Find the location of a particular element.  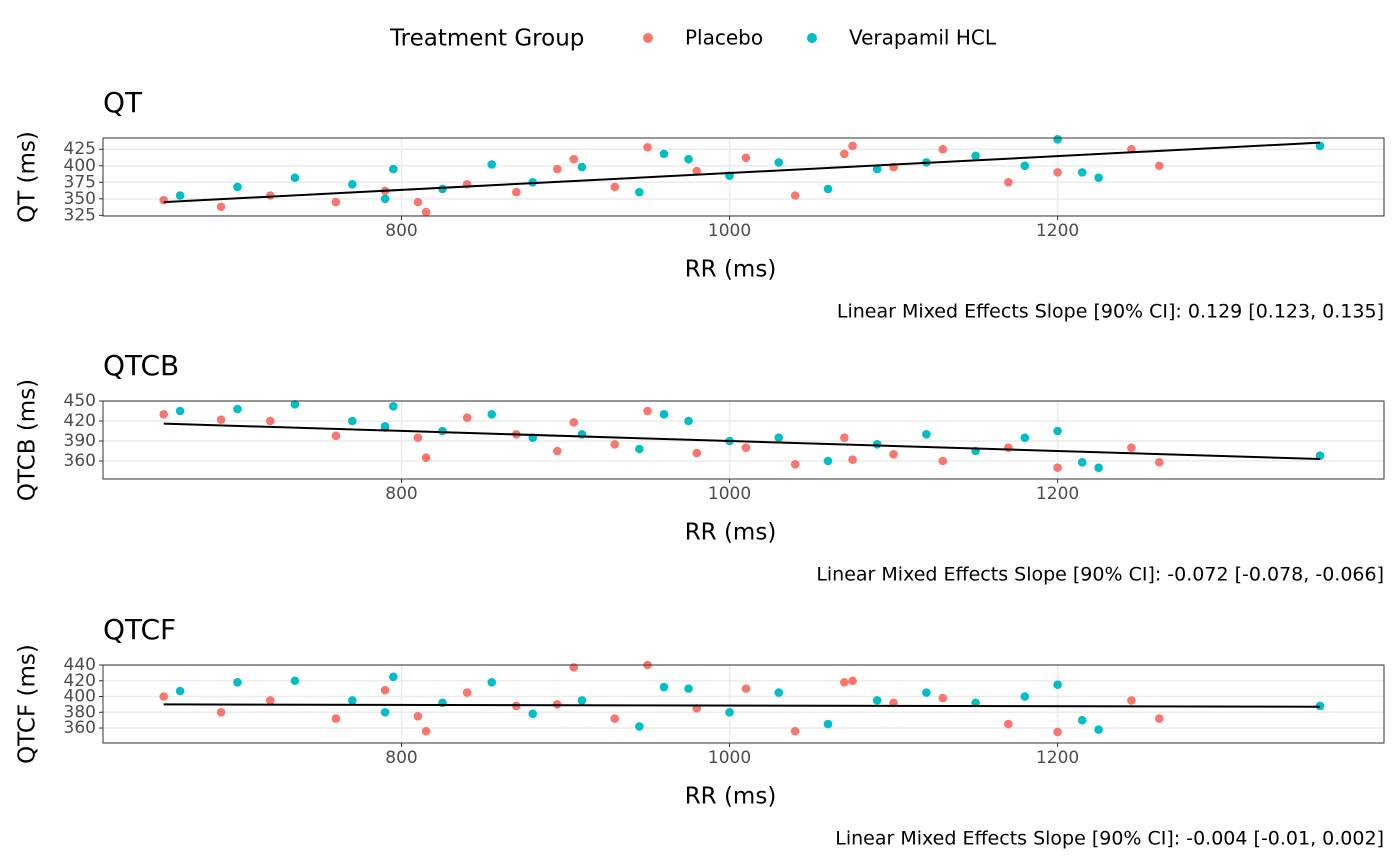

y-tick-label: 325 is located at coordinates (80, 215).